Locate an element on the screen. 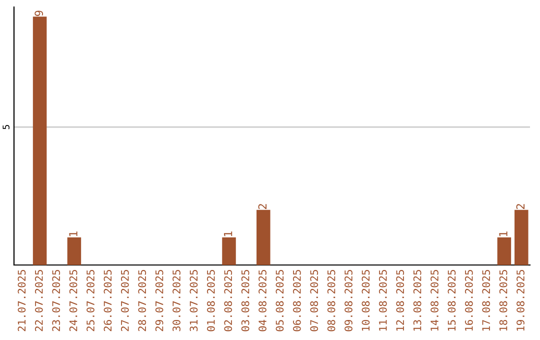 Image resolution: width=540 pixels, height=340 pixels. x-tick-label: 03.08.2025 is located at coordinates (245, 301).